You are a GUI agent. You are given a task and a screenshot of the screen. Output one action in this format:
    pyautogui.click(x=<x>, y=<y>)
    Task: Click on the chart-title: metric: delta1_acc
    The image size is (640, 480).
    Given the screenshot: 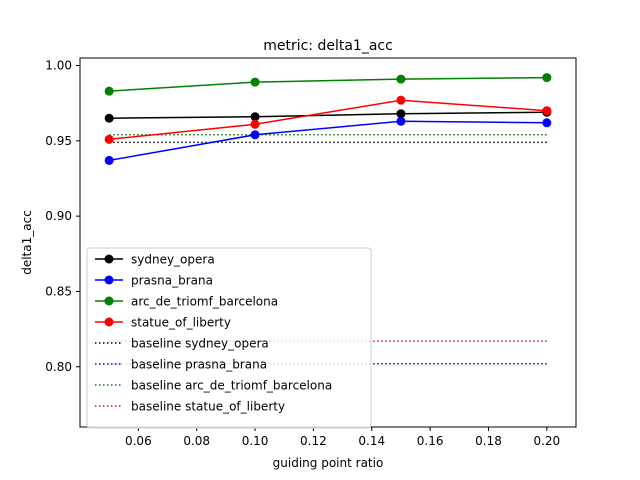 What is the action you would take?
    pyautogui.click(x=328, y=46)
    